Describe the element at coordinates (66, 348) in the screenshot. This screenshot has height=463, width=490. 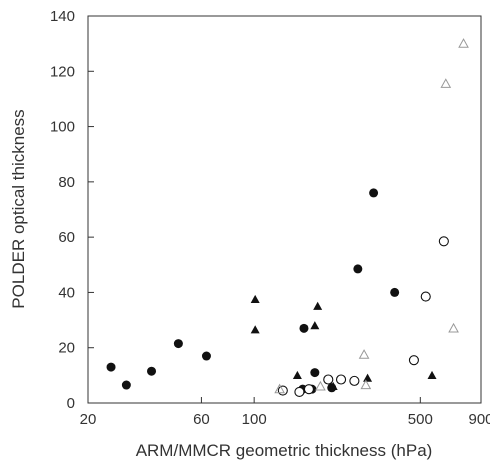
I see `y-tick-label: 20` at that location.